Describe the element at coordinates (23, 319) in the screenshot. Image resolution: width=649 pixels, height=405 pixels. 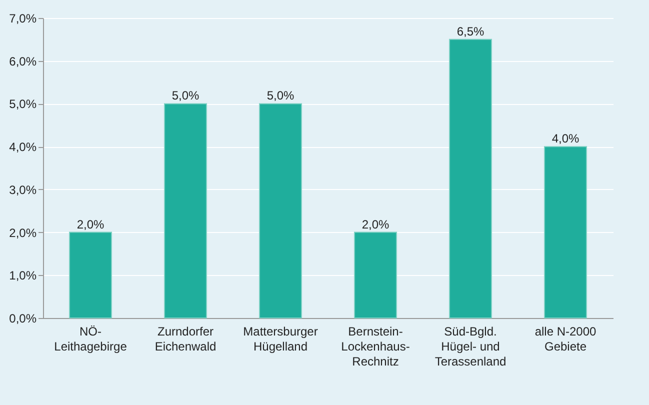
I see `y-tick-label: 0,0%` at that location.